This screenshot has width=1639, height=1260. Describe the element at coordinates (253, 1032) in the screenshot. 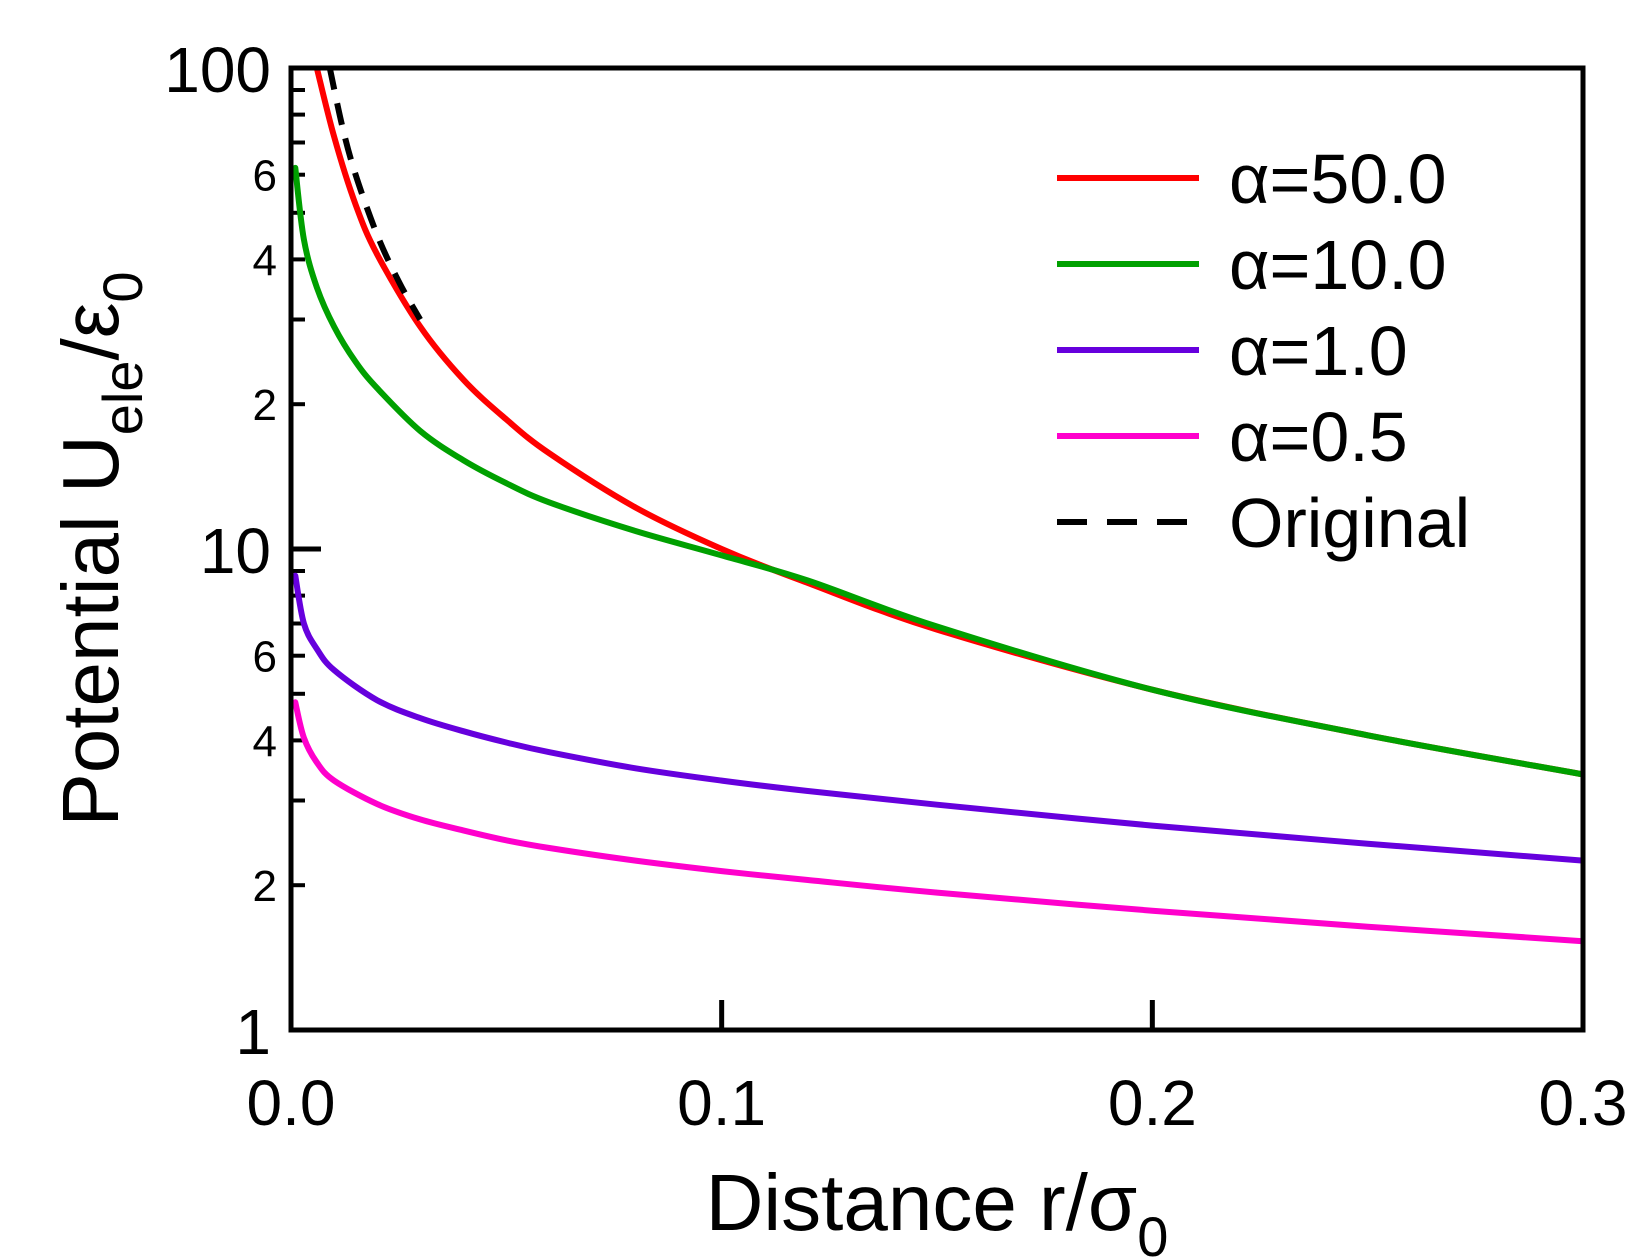

I see `y-tick-label: 1` at that location.